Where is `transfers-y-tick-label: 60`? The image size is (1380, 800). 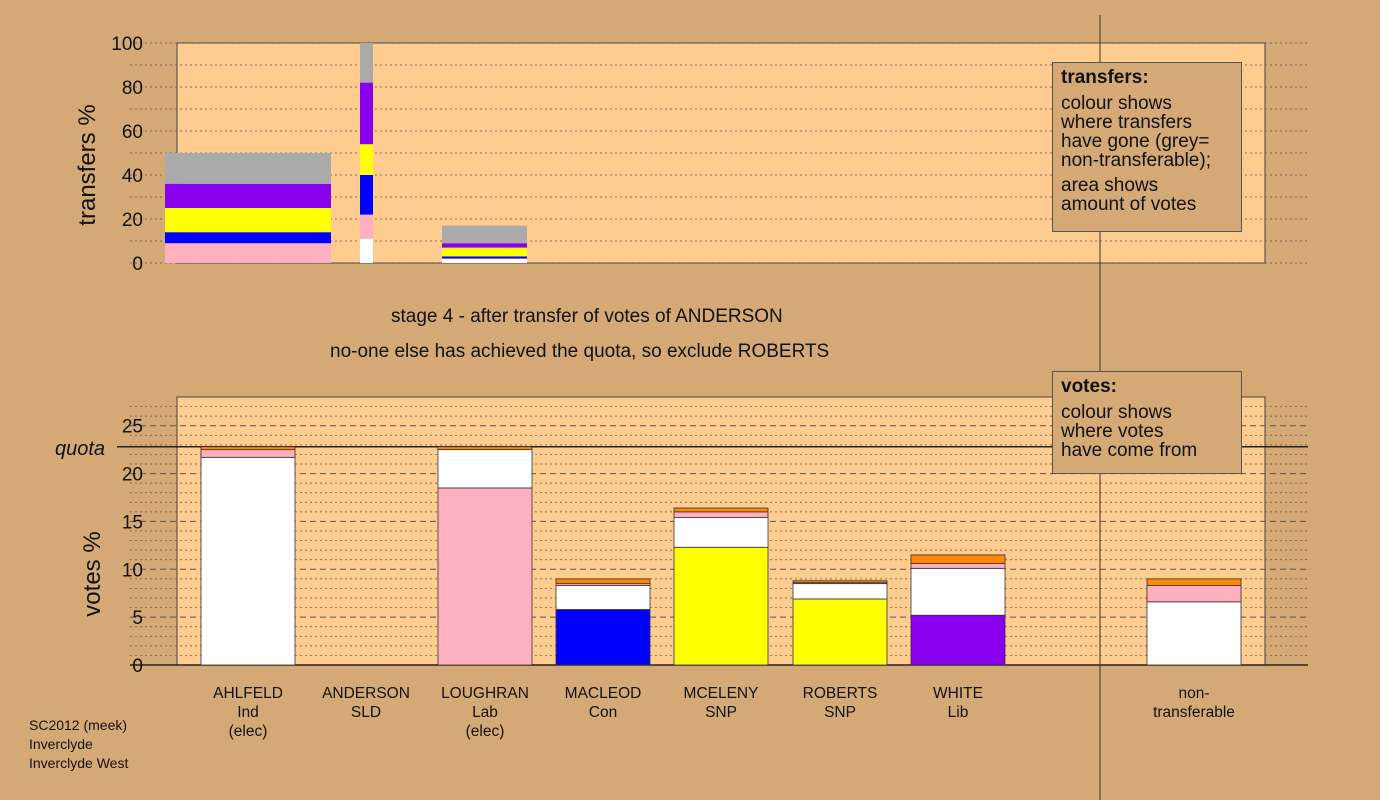
transfers-y-tick-label: 60 is located at coordinates (132, 132).